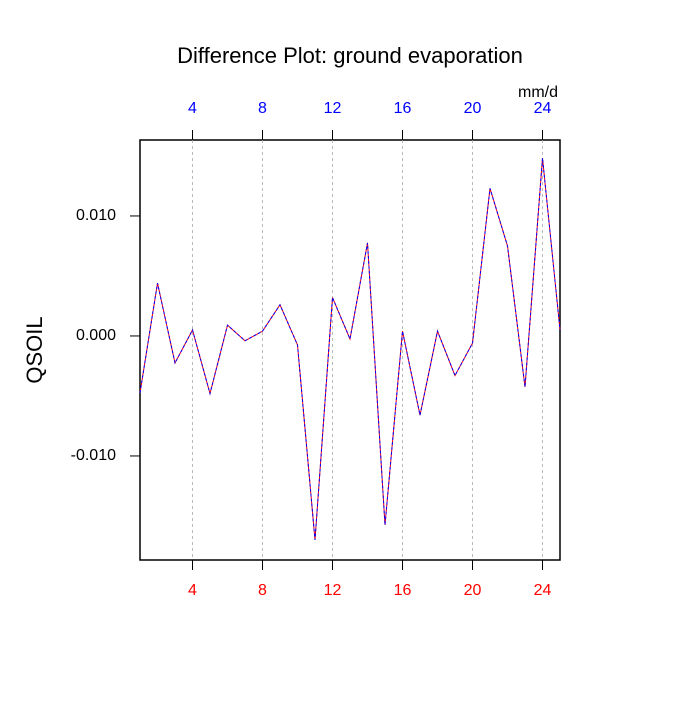 This screenshot has width=700, height=705. I want to click on y-axis-label: QSOIL, so click(34, 349).